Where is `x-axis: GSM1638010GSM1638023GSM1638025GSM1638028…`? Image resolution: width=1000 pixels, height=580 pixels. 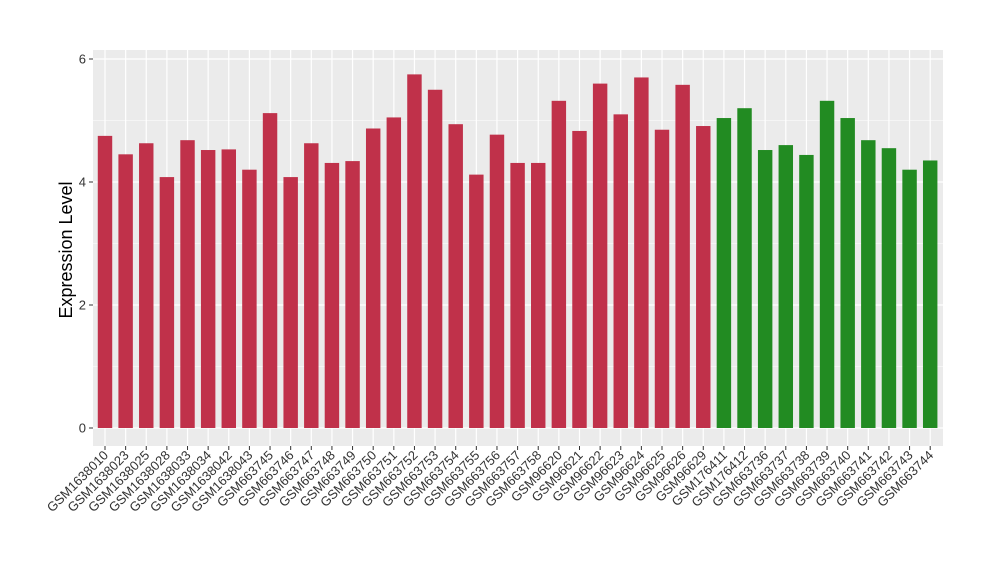
x-axis: GSM1638010GSM1638023GSM1638025GSM1638028… is located at coordinates (490, 480).